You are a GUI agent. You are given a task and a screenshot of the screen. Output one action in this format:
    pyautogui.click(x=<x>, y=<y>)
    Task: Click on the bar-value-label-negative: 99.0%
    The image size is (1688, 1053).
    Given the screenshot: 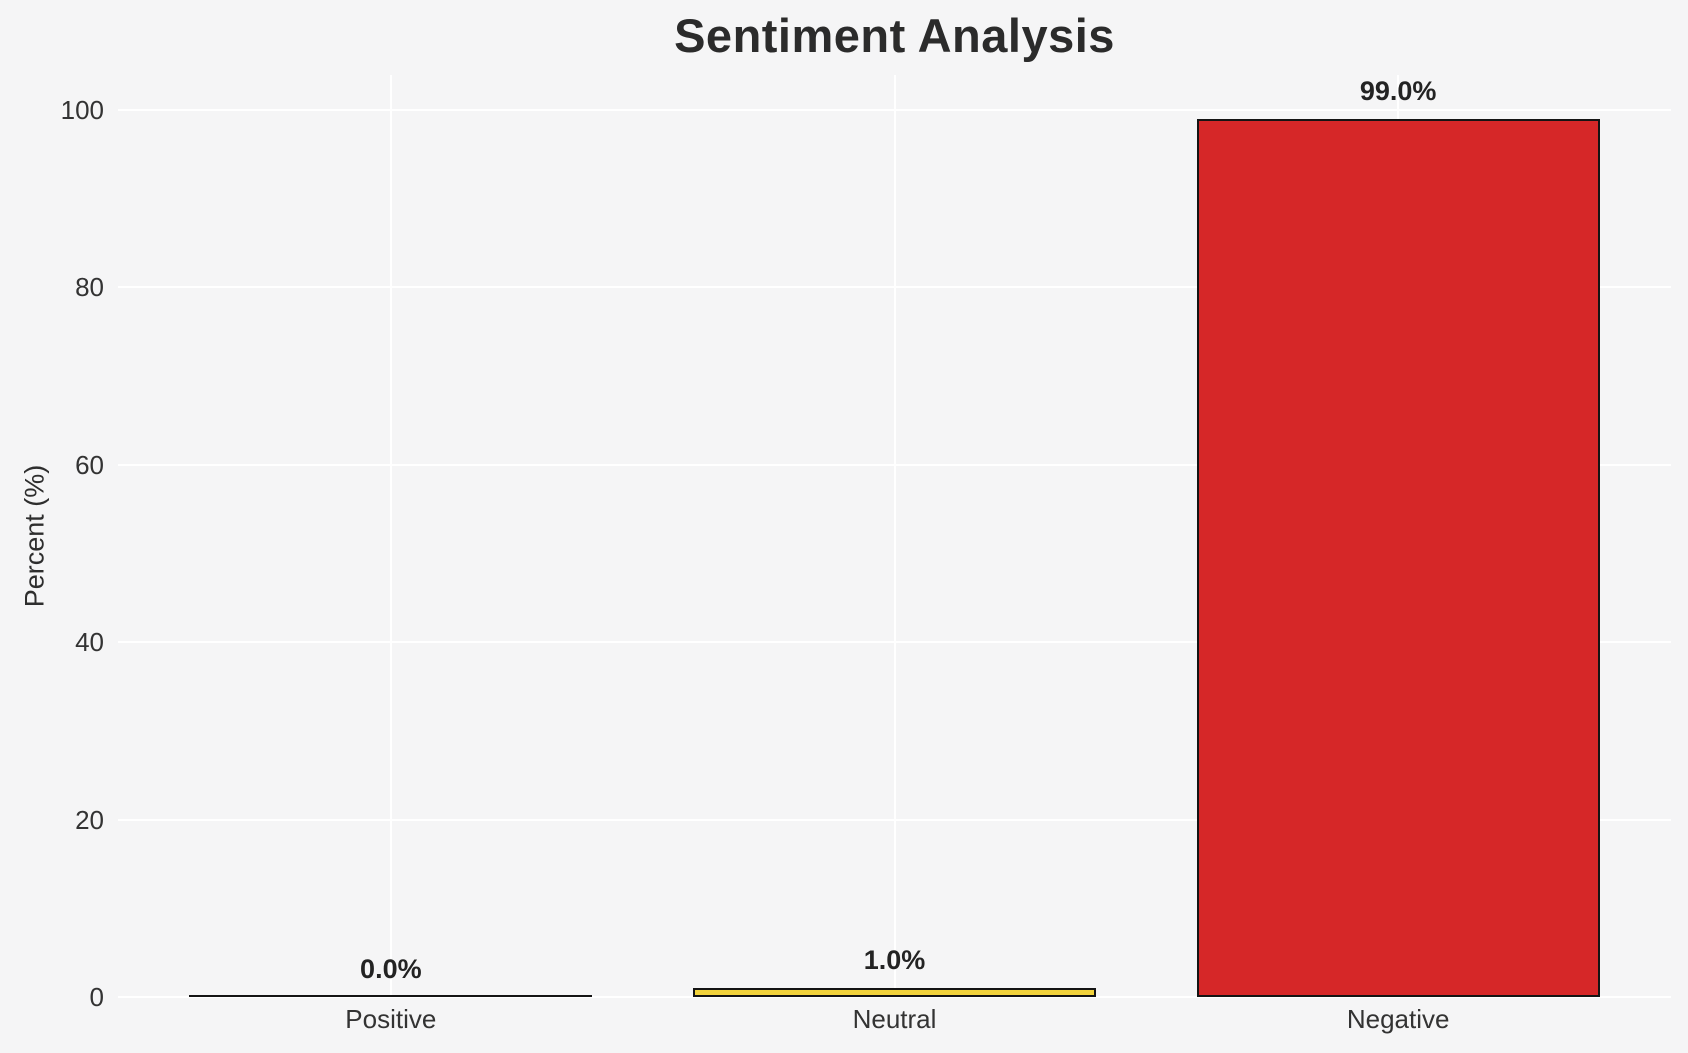 What is the action you would take?
    pyautogui.click(x=1398, y=91)
    